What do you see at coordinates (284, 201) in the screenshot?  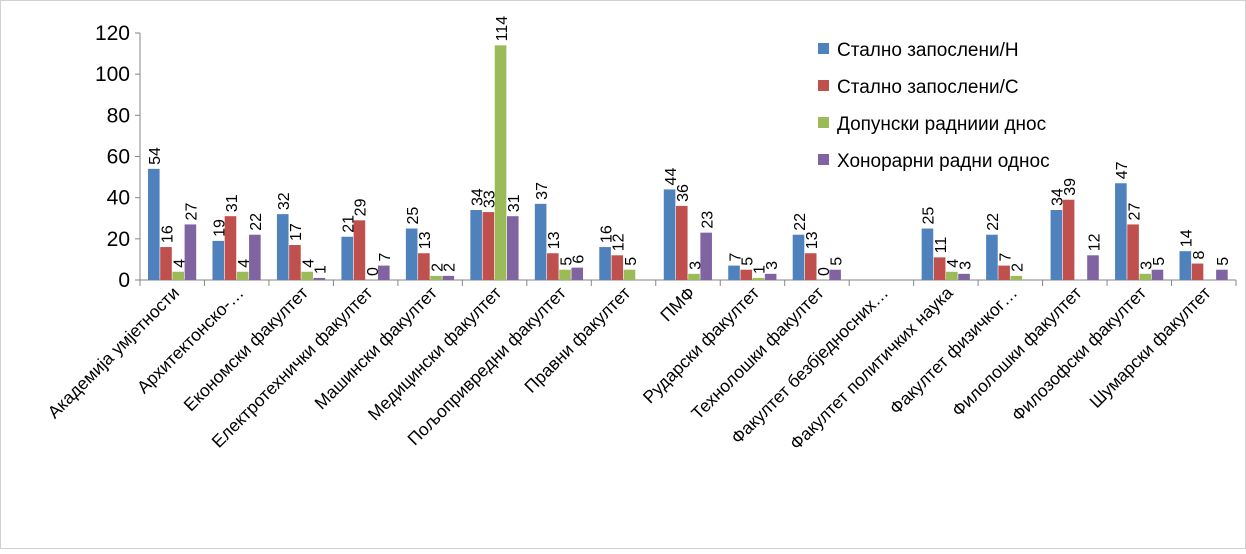 I see `data-label: 32` at bounding box center [284, 201].